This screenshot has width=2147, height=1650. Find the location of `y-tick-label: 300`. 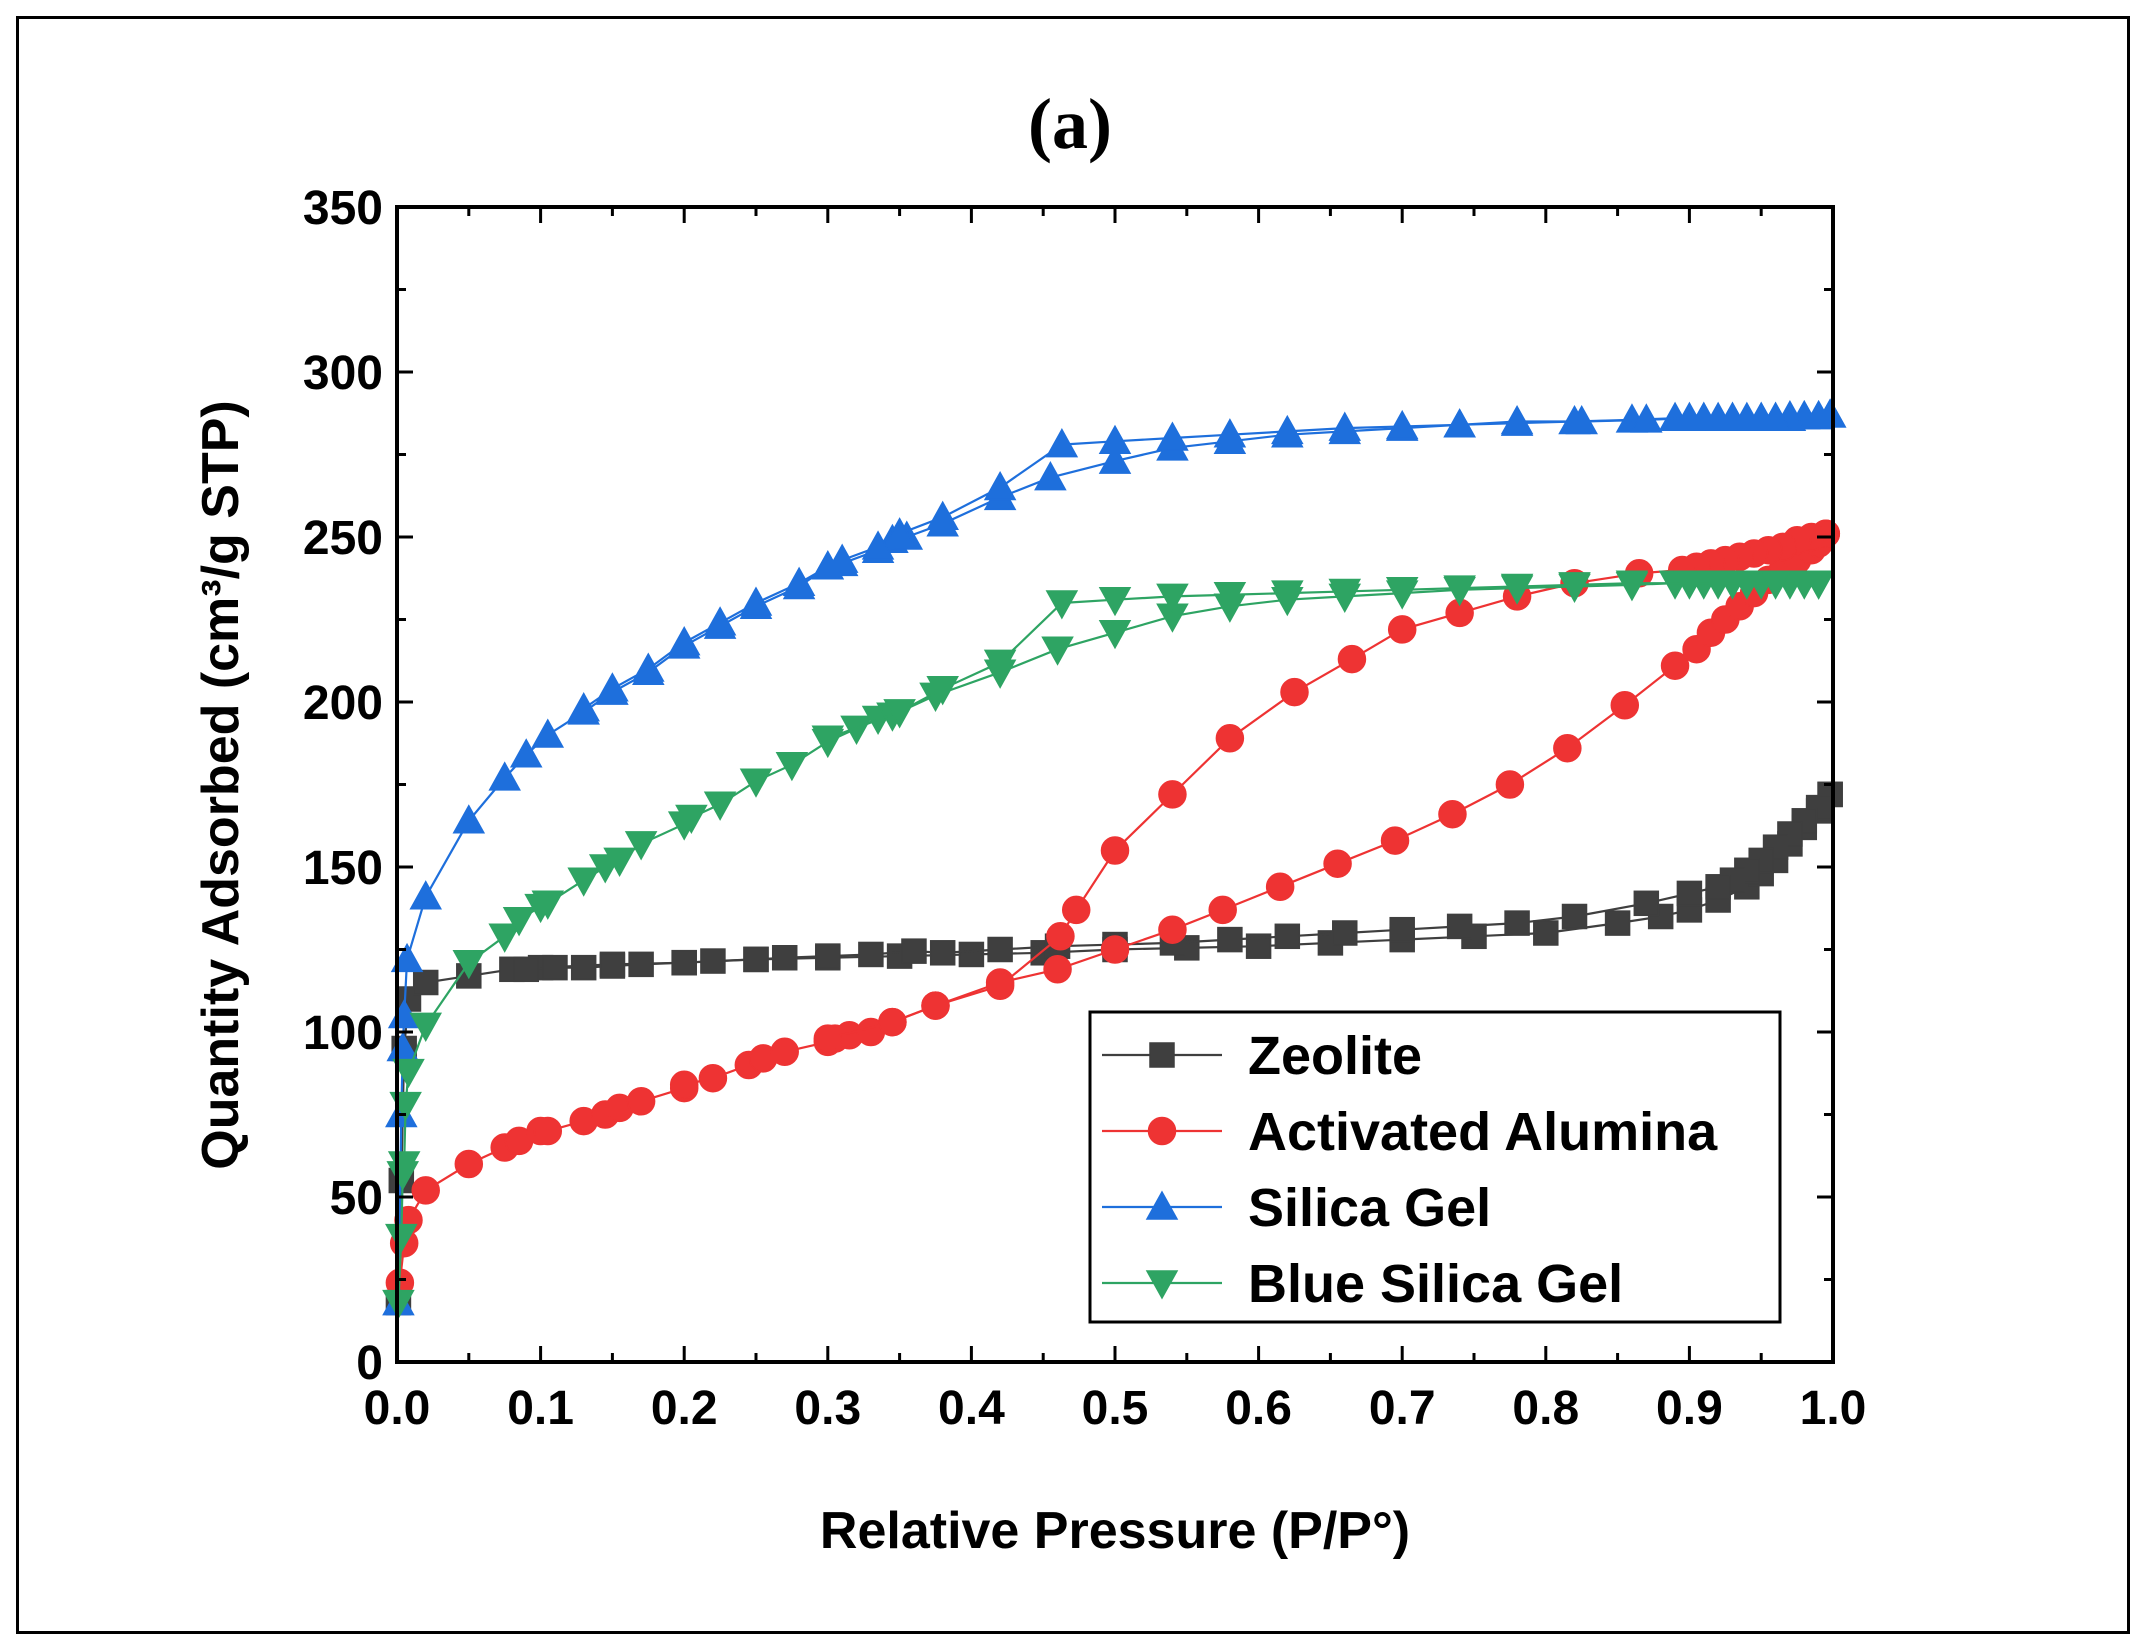

y-tick-label: 300 is located at coordinates (343, 373).